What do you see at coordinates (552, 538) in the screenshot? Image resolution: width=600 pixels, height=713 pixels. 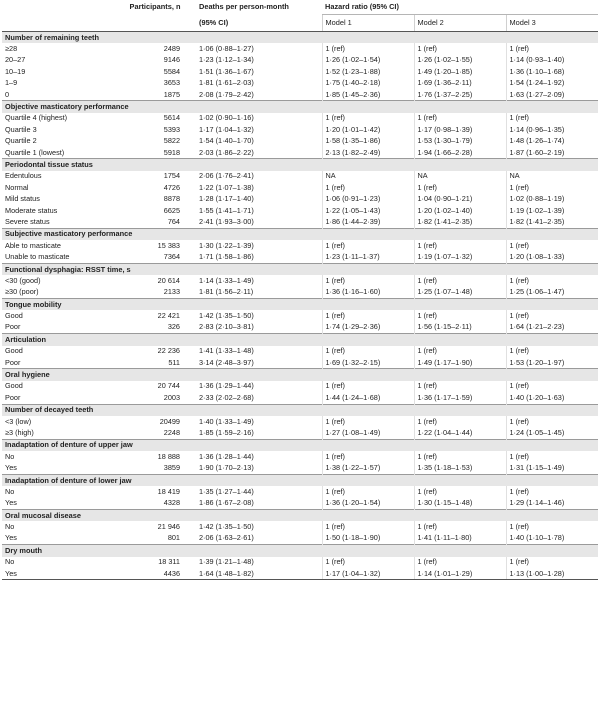 I see `model-3-cell: 1·40 (1·10–1·78)` at bounding box center [552, 538].